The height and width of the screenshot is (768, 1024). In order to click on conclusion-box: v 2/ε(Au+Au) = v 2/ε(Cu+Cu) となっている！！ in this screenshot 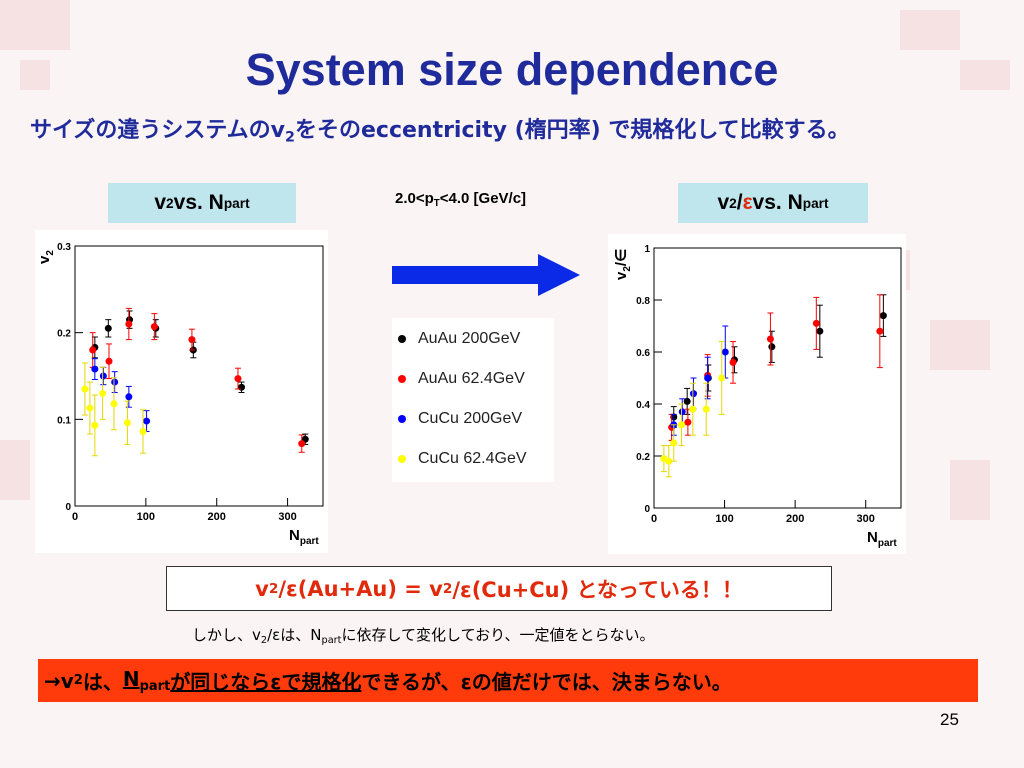, I will do `click(499, 588)`.